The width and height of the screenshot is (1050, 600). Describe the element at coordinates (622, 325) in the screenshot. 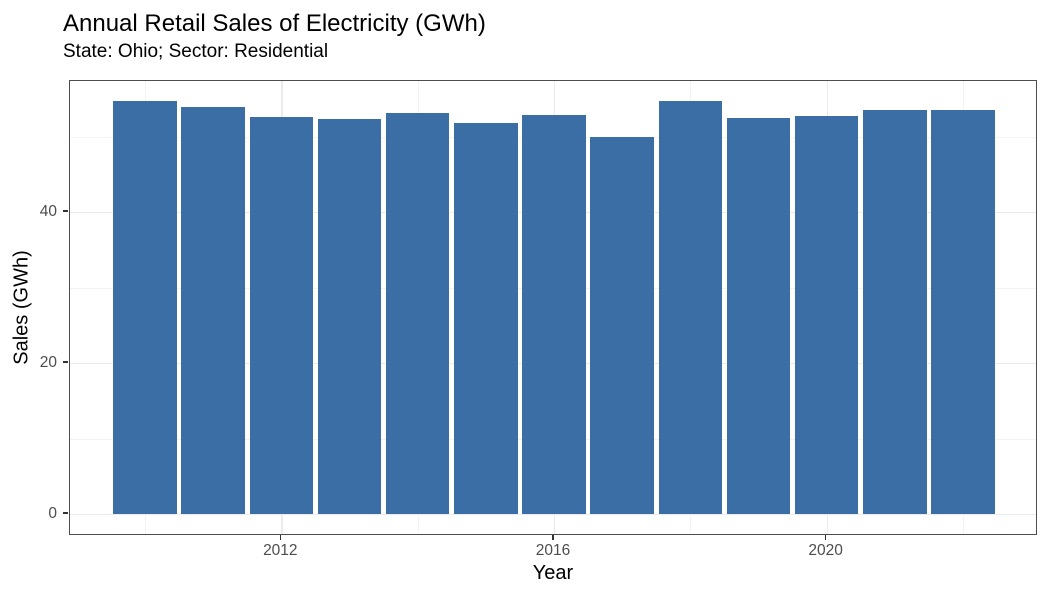

I see `bar-2017` at that location.